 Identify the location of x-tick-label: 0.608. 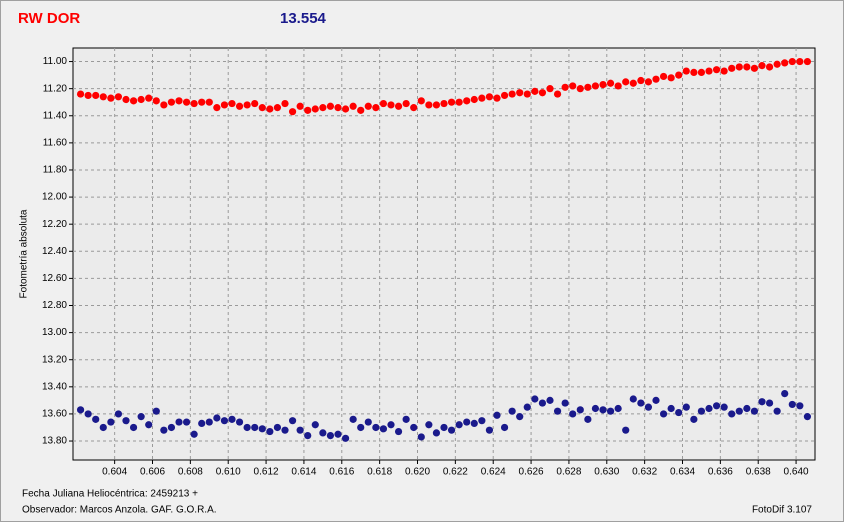
(190, 472).